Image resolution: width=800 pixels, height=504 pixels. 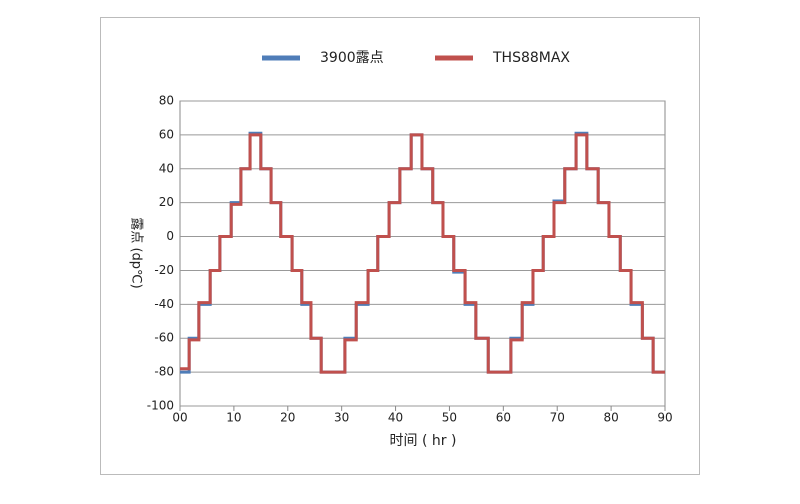 I want to click on x-tick-label: 40, so click(x=395, y=418).